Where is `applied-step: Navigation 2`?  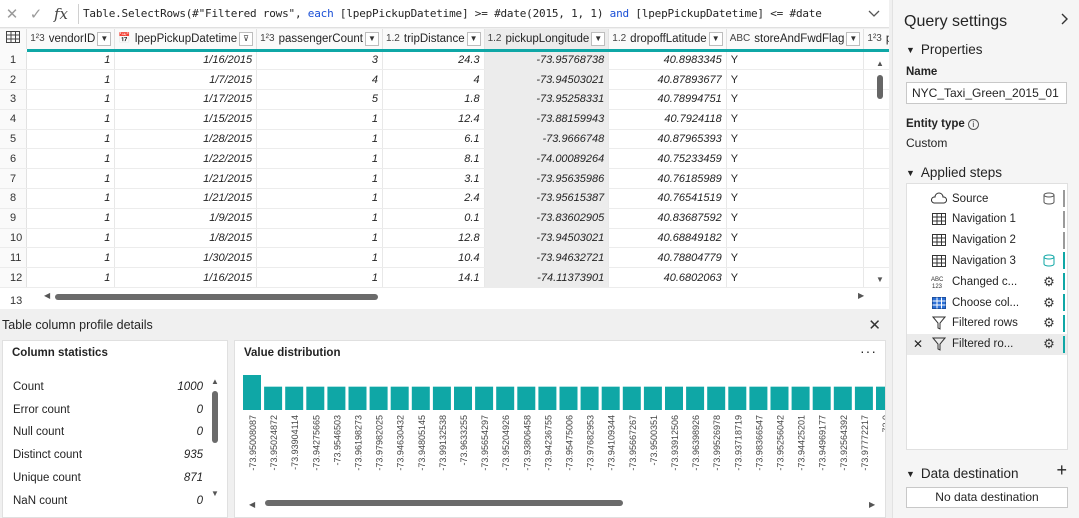 applied-step: Navigation 2 is located at coordinates (987, 240).